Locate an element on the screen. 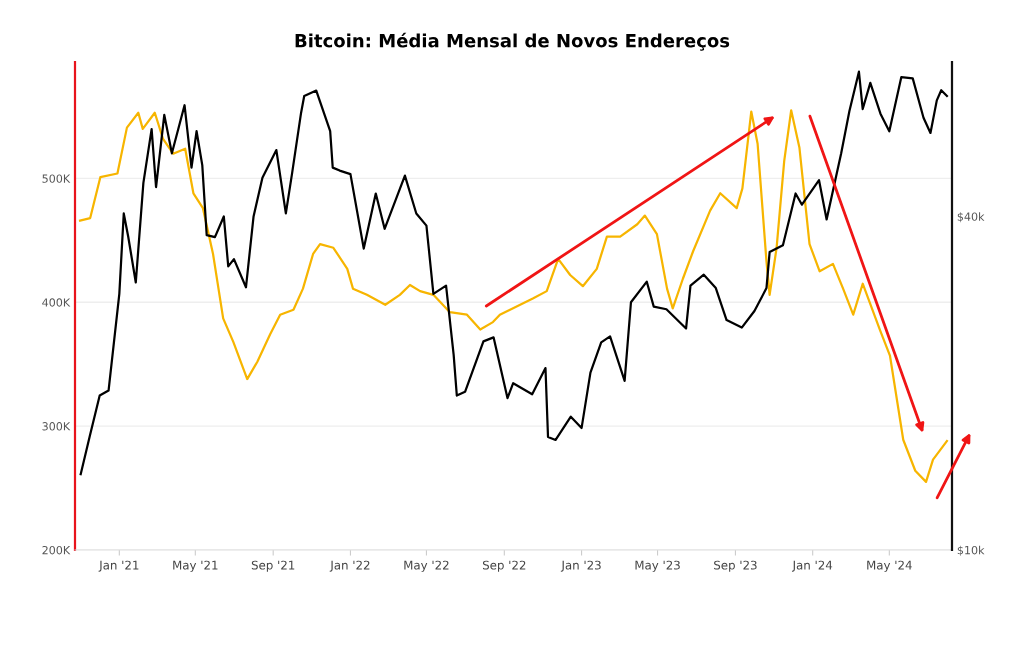 The width and height of the screenshot is (1024, 645). x-tick-label: Sep '23 is located at coordinates (735, 566).